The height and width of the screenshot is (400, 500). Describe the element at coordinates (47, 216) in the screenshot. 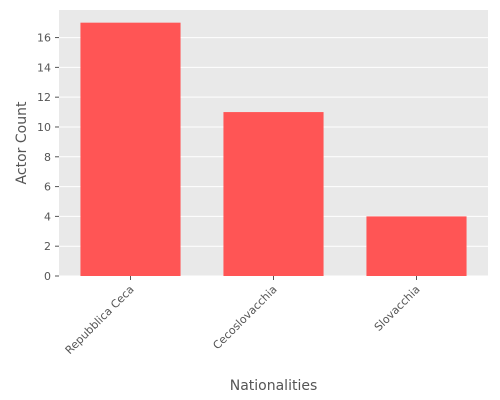

I see `y-tick-label: 4` at that location.